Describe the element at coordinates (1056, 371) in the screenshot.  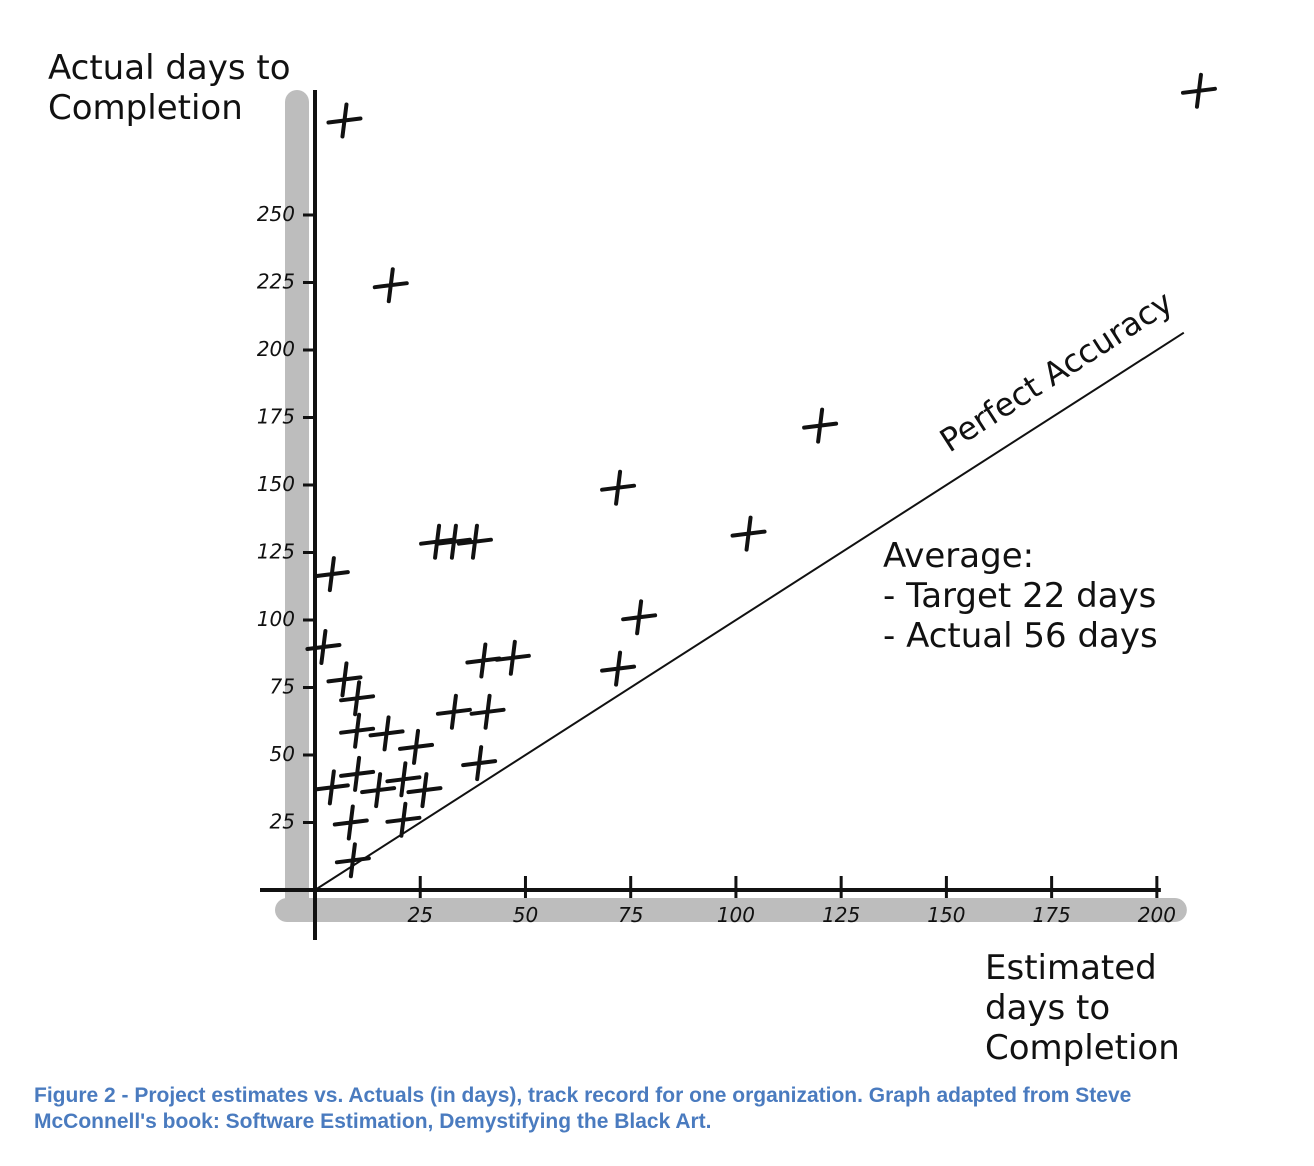
I see `annotation: Perfect Accuracy` at that location.